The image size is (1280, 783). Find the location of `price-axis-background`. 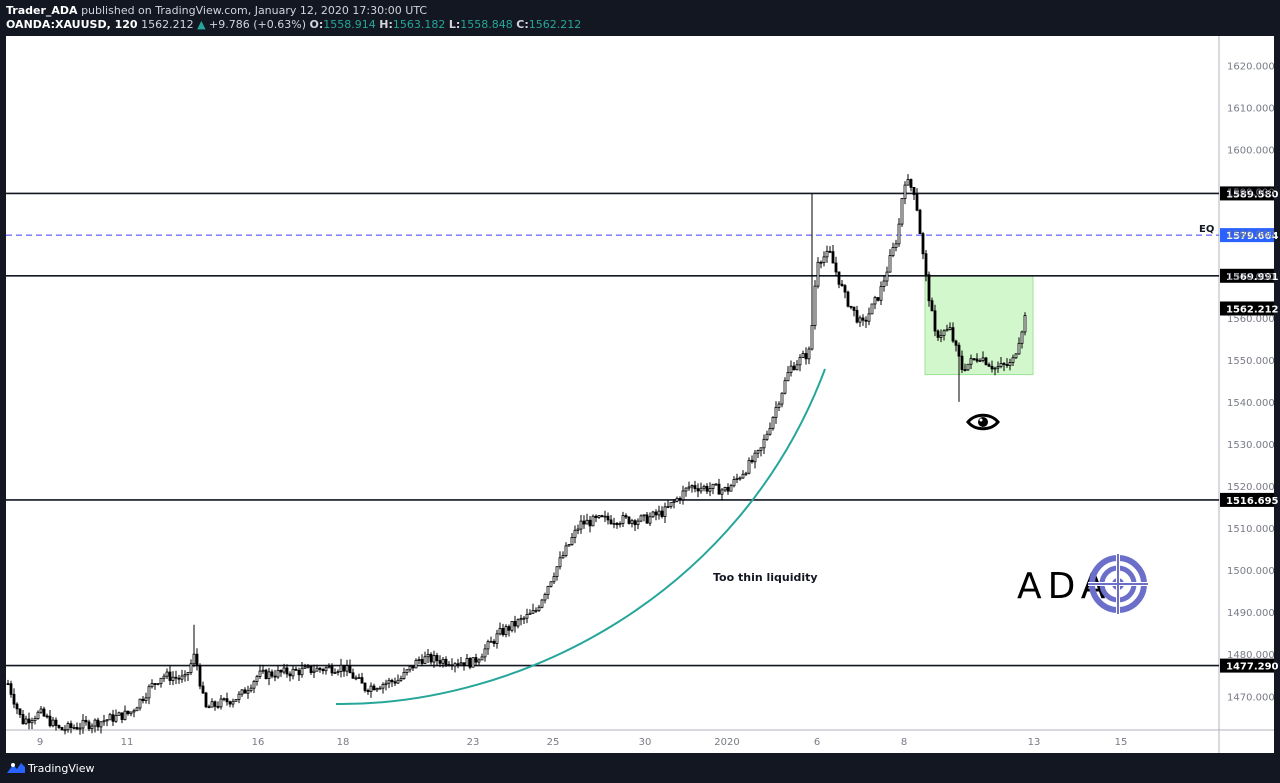

price-axis-background is located at coordinates (1246, 394).